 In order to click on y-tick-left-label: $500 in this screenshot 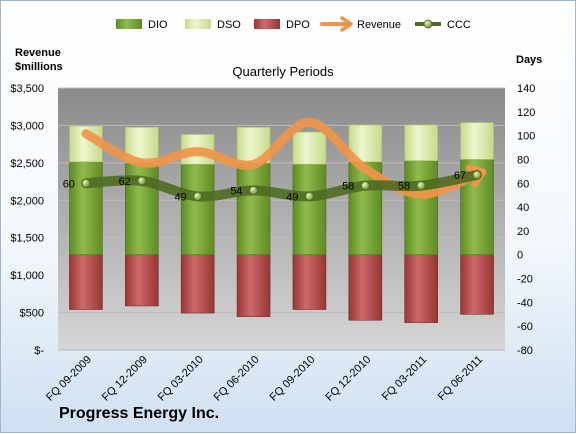, I will do `click(32, 314)`.